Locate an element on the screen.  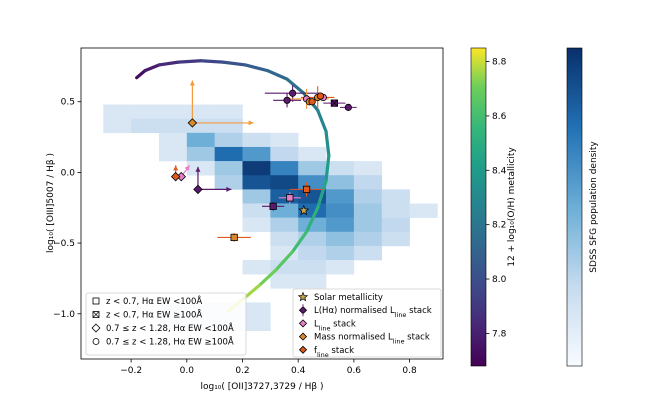
legend-symbol-marker-cross is located at coordinates (96, 314).